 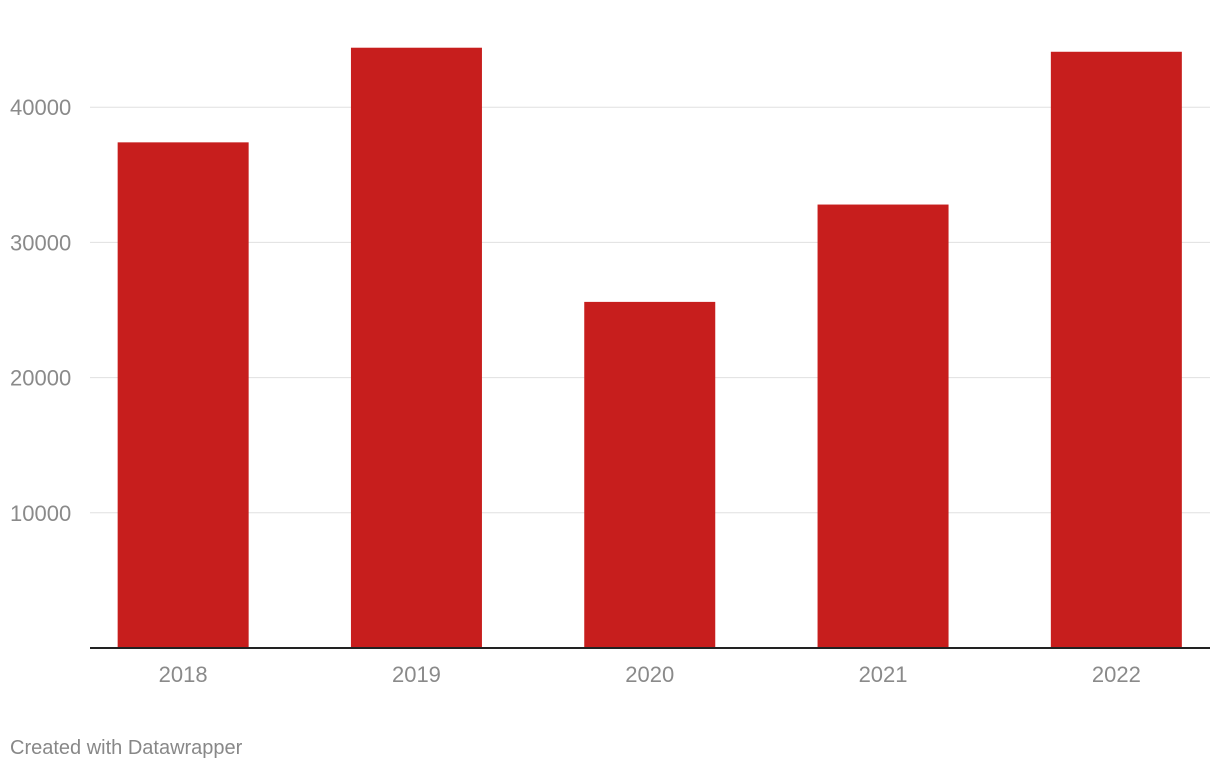 I want to click on x-tick-label: 2018, so click(x=183, y=674).